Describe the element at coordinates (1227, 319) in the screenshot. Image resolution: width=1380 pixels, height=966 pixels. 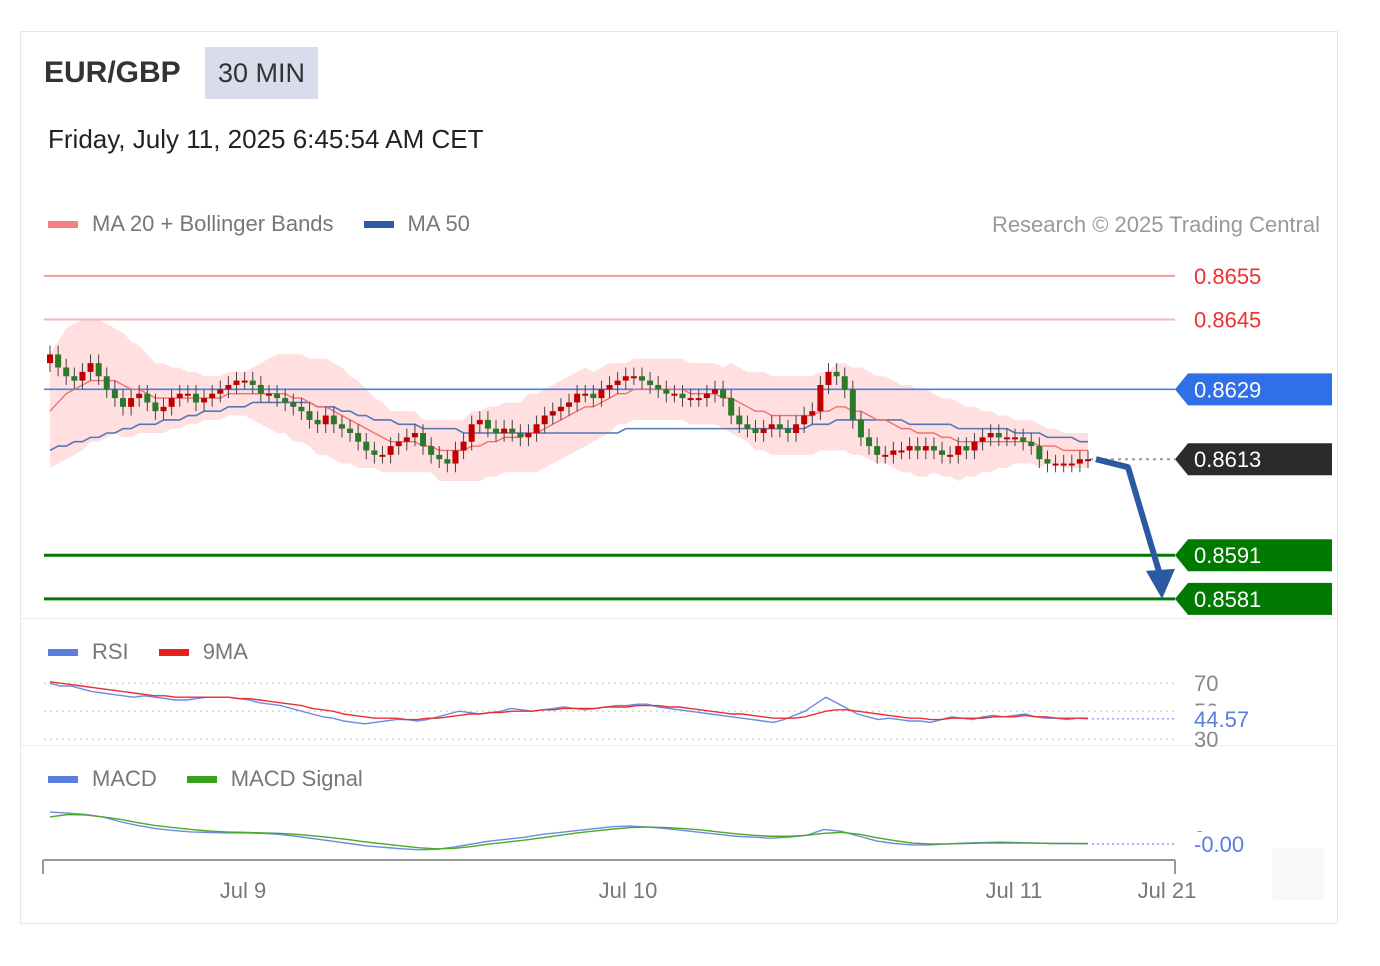
I see `level-label-1: 0.8645` at that location.